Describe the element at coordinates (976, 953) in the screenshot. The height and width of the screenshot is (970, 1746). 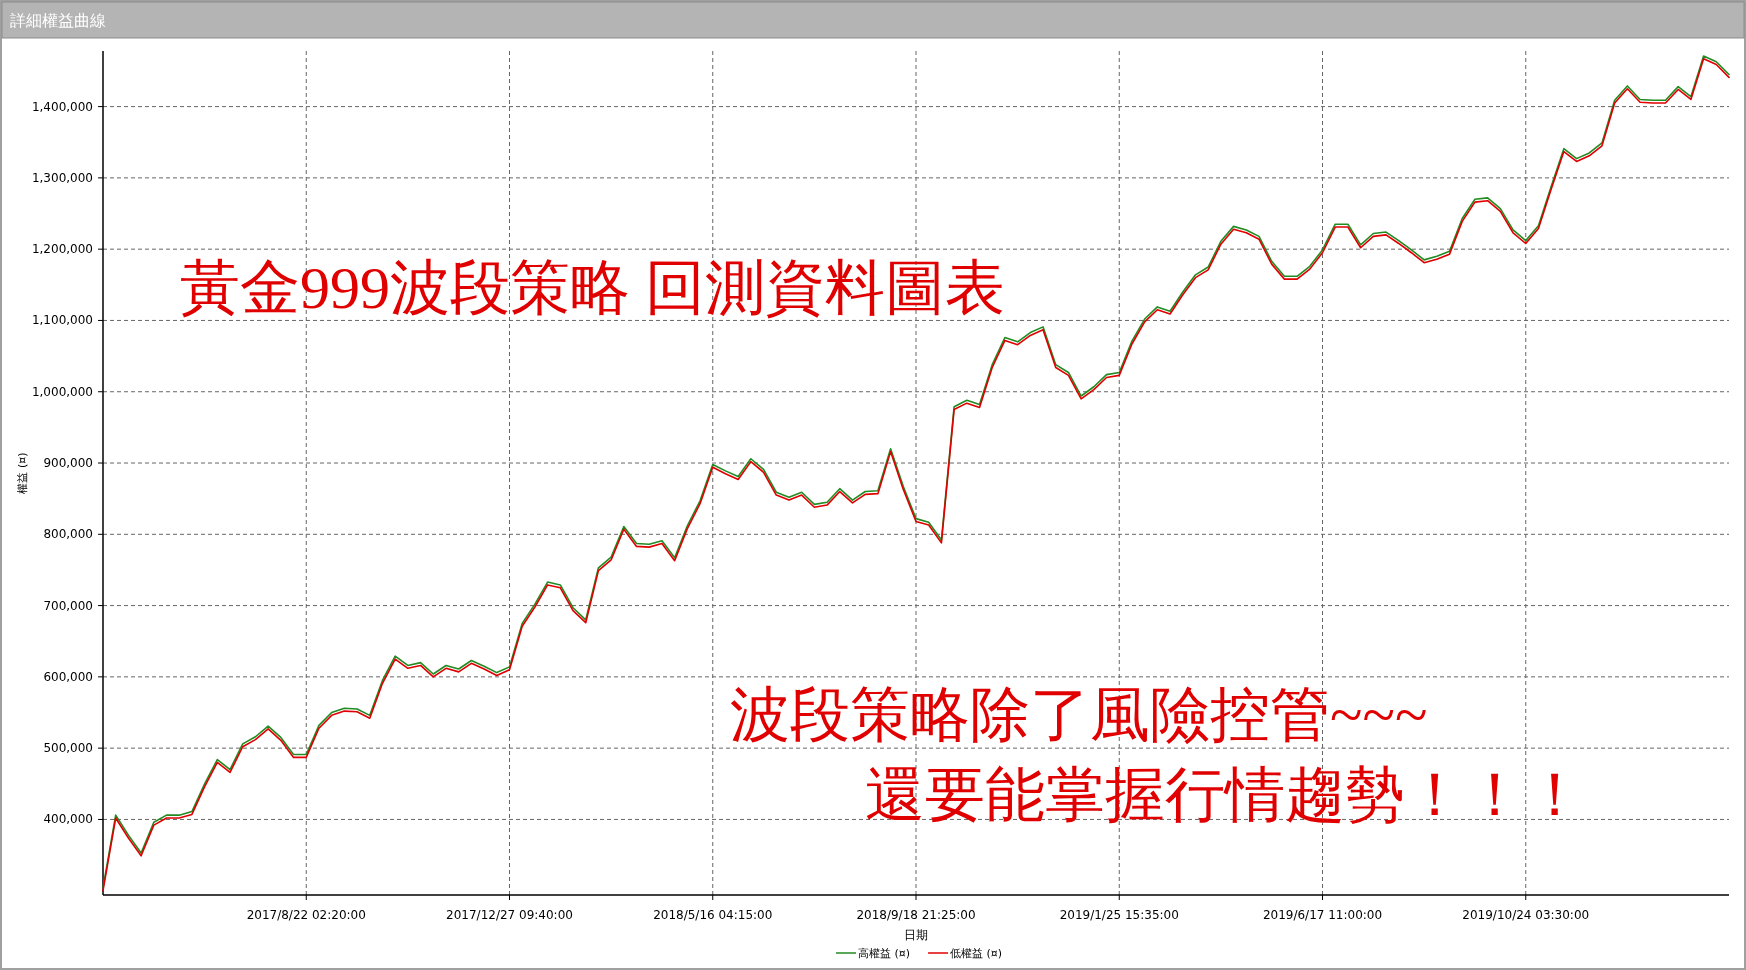
I see `legend-label: 低權益 (¤)` at that location.